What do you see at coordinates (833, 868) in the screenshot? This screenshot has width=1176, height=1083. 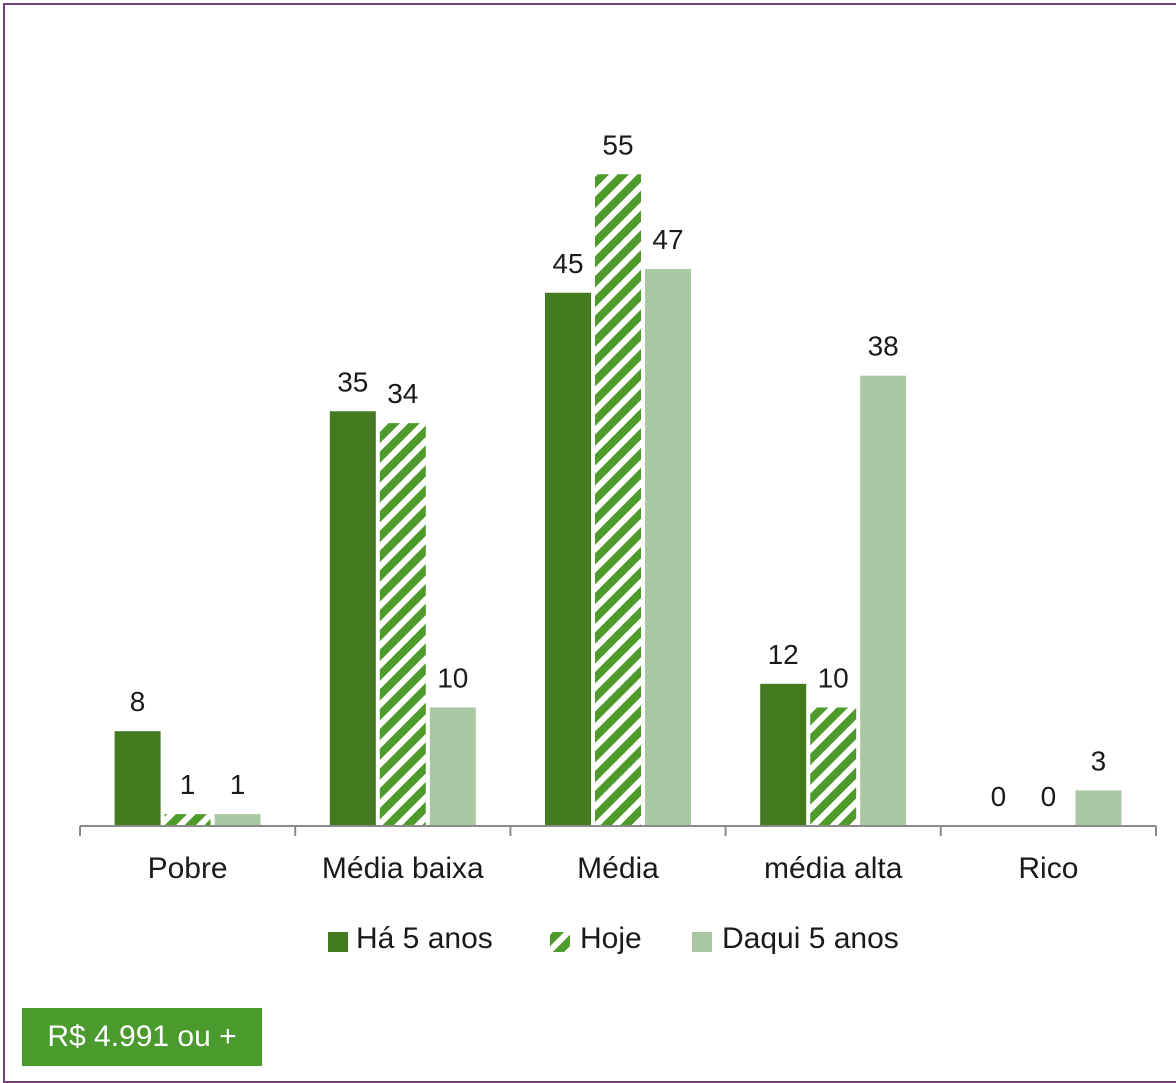 I see `x-tick-label: média alta` at bounding box center [833, 868].